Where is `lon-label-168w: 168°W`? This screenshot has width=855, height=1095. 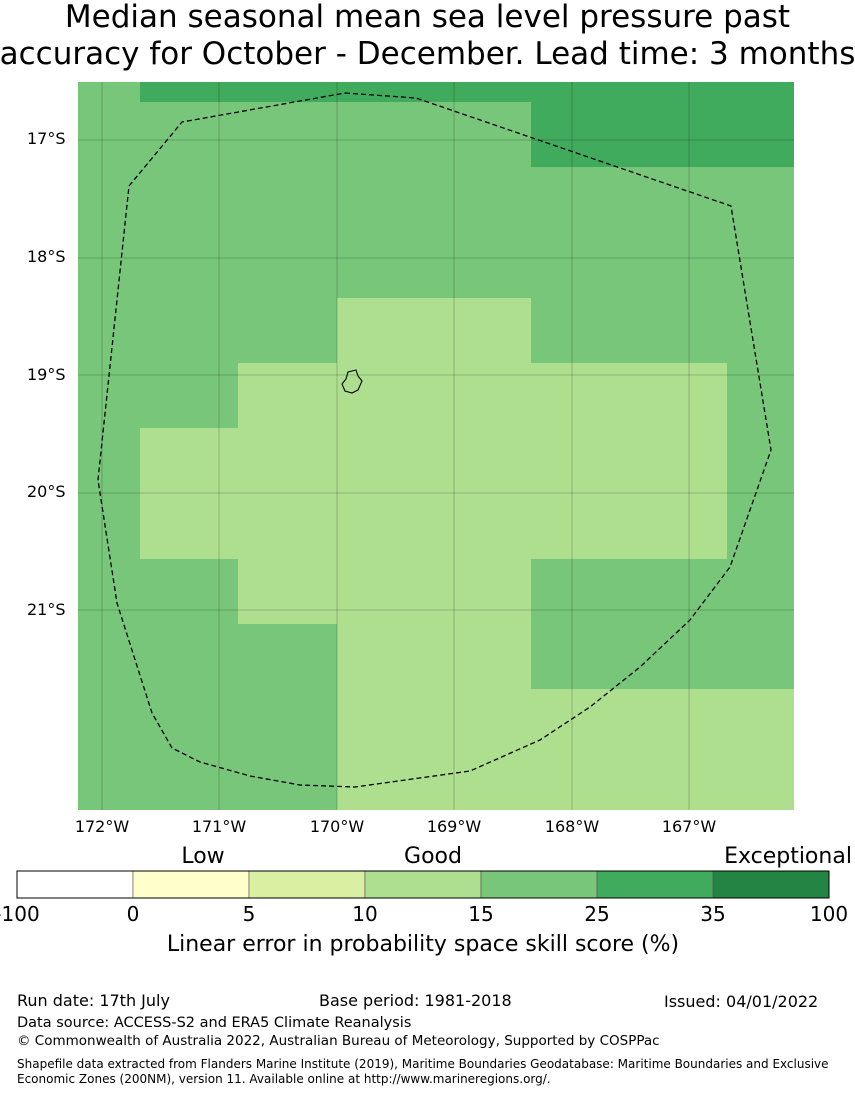
lon-label-168w: 168°W is located at coordinates (572, 826).